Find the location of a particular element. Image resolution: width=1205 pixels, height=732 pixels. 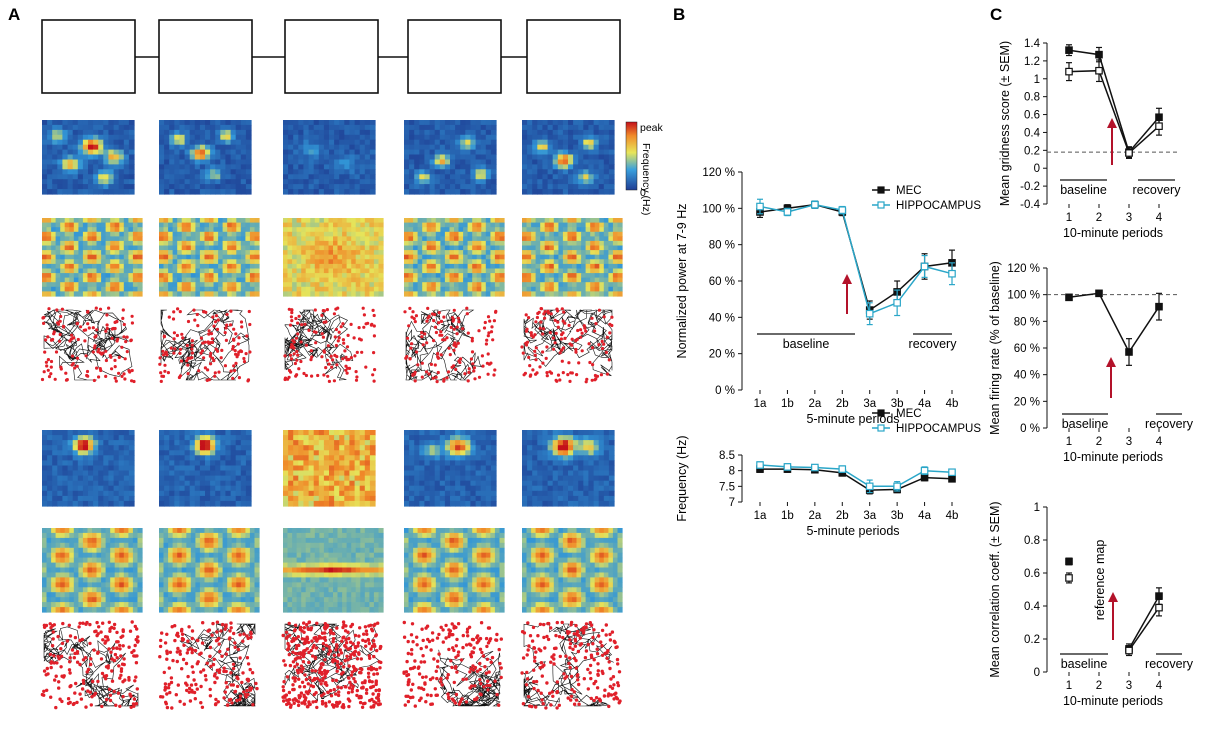

data-point-MEC is located at coordinates (952, 479).